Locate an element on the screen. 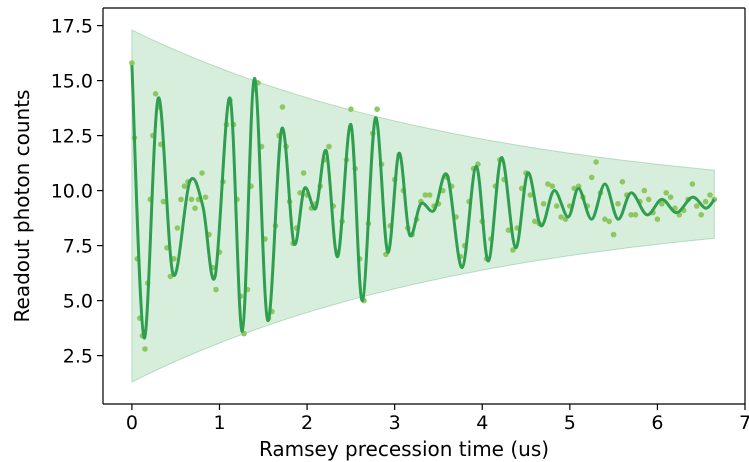  y-tick-label: 7.5 is located at coordinates (78, 247).